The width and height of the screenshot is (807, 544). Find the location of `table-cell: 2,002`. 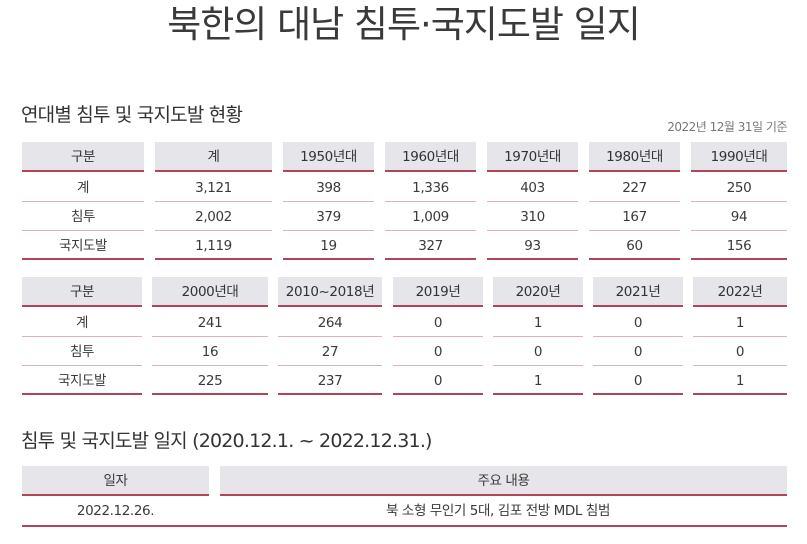

table-cell: 2,002 is located at coordinates (213, 217).